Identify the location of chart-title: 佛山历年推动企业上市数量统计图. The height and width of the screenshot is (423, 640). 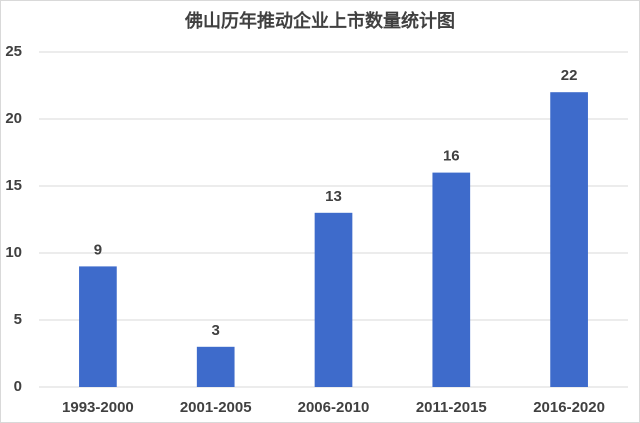
(319, 20).